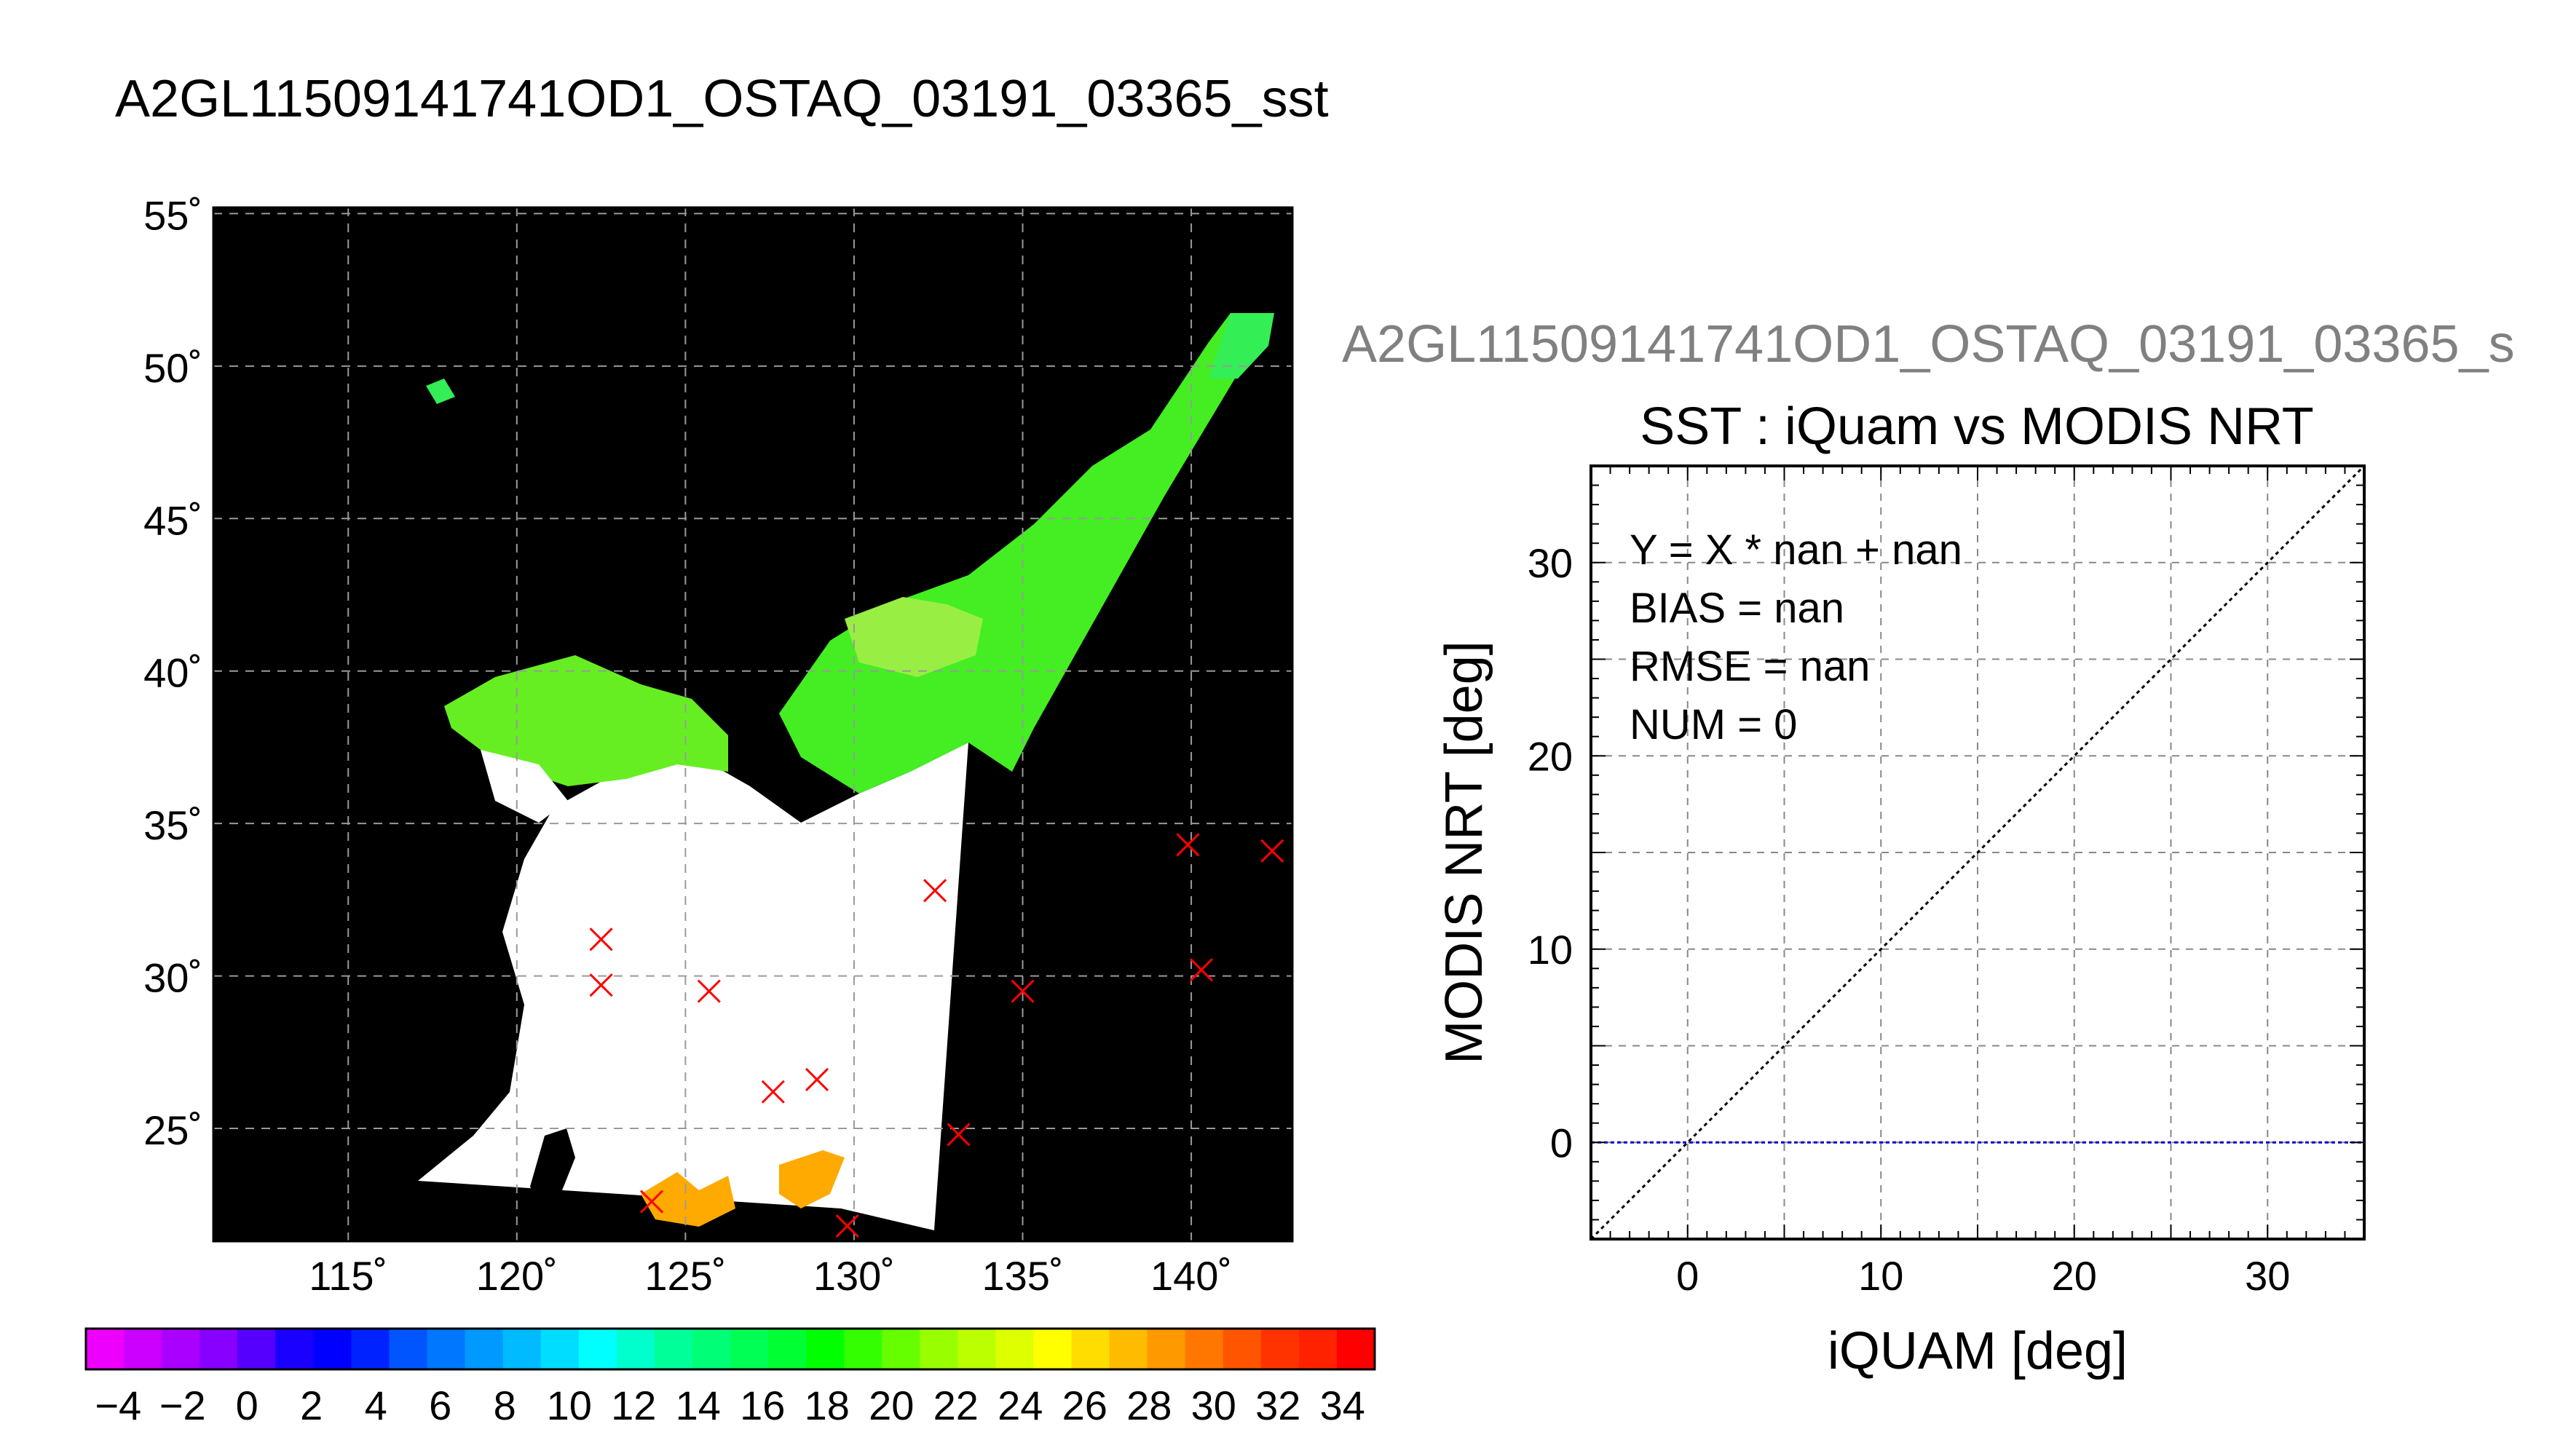  What do you see at coordinates (854, 1276) in the screenshot?
I see `lon-tick-label: 130˚` at bounding box center [854, 1276].